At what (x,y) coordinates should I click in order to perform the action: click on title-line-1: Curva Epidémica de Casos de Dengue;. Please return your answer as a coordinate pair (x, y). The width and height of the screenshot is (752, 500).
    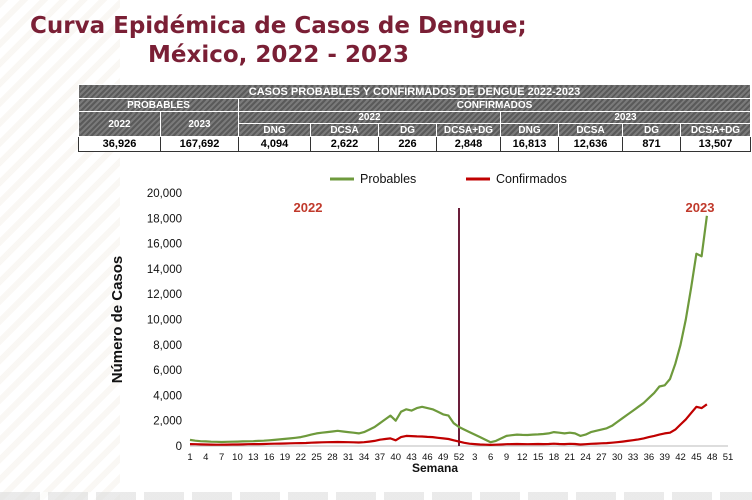
    Looking at the image, I should click on (278, 26).